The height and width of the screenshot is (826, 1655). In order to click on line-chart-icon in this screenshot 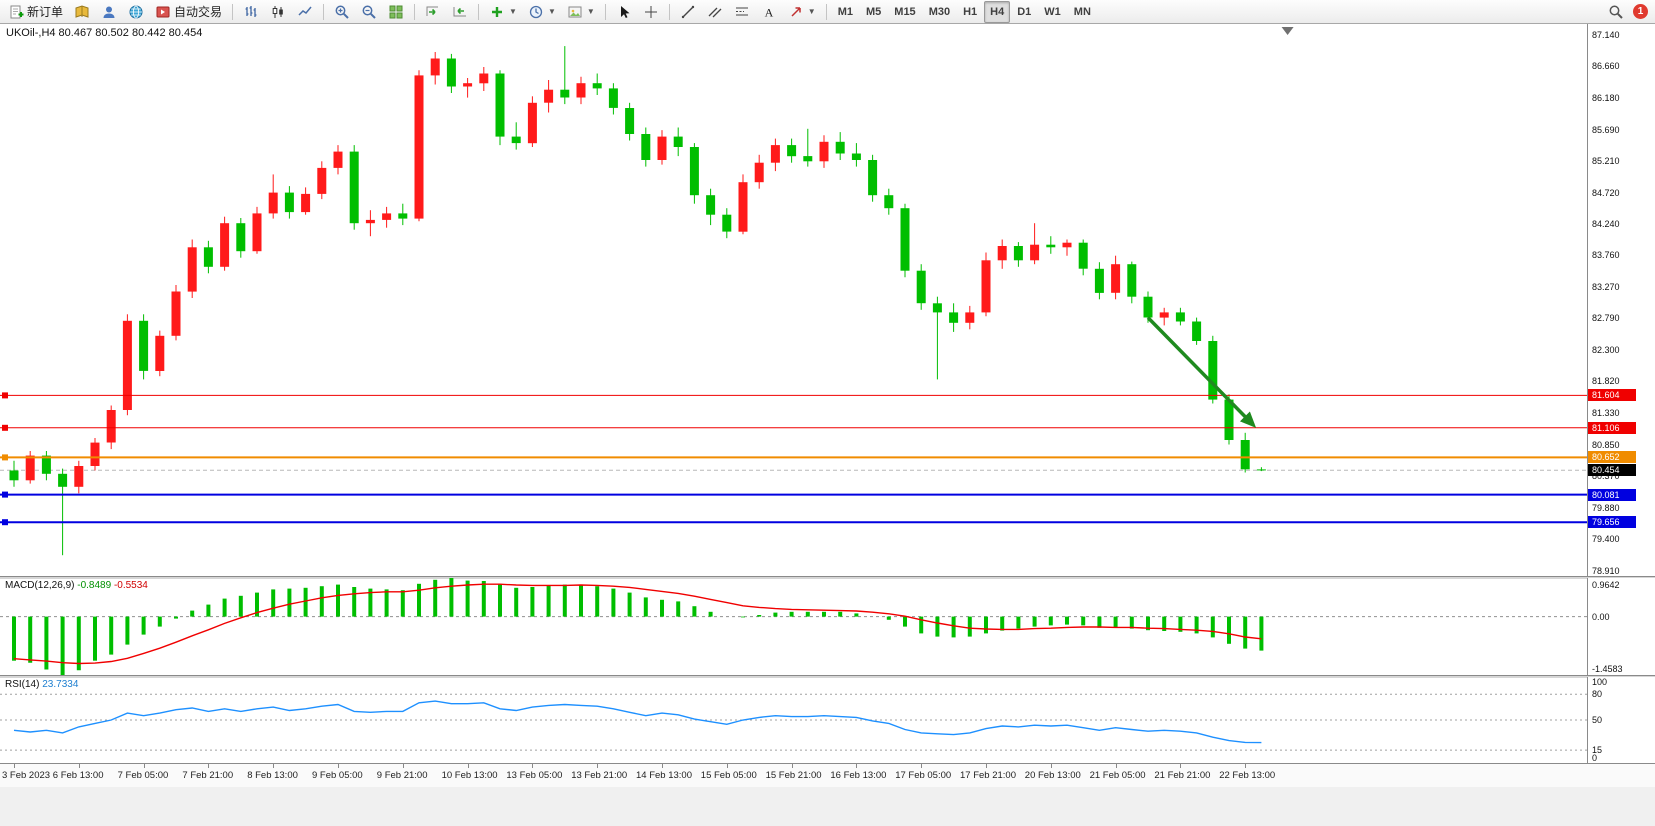, I will do `click(305, 12)`.